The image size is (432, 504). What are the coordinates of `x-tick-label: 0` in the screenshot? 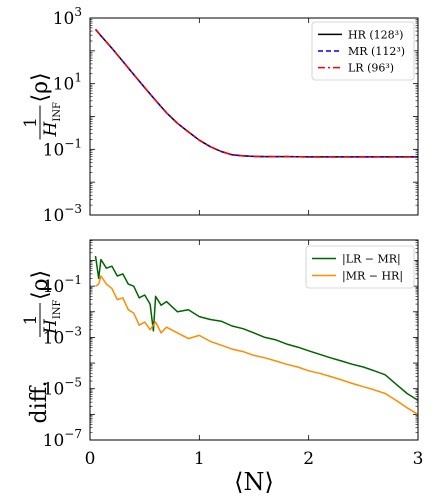 It's located at (90, 459).